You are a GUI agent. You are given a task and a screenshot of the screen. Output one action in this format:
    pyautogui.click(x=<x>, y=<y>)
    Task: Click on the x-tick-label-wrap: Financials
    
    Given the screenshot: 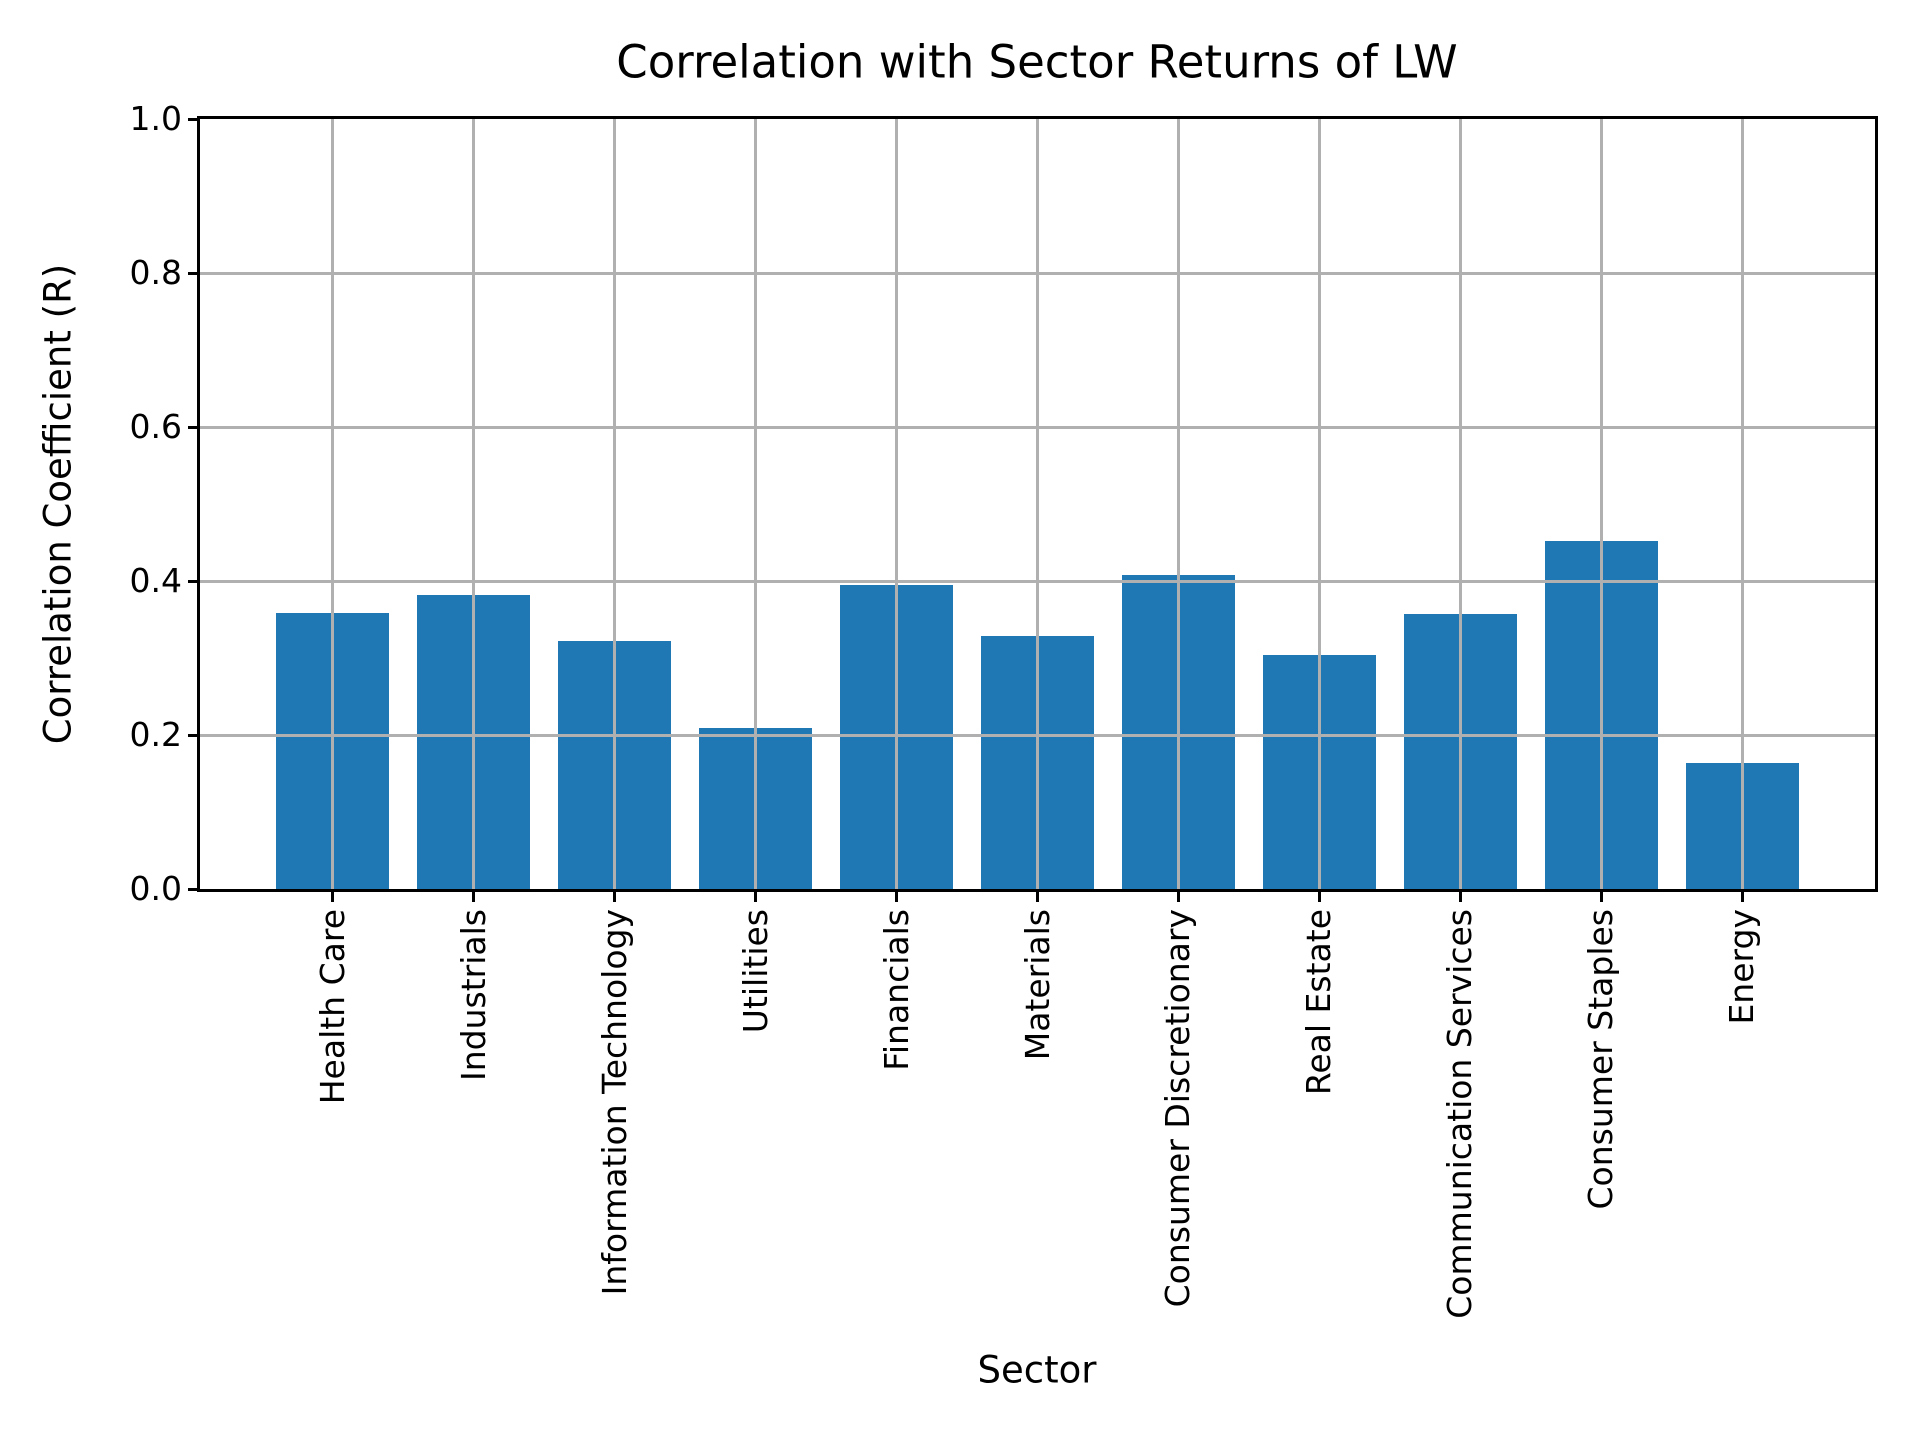 What is the action you would take?
    pyautogui.click(x=896, y=992)
    